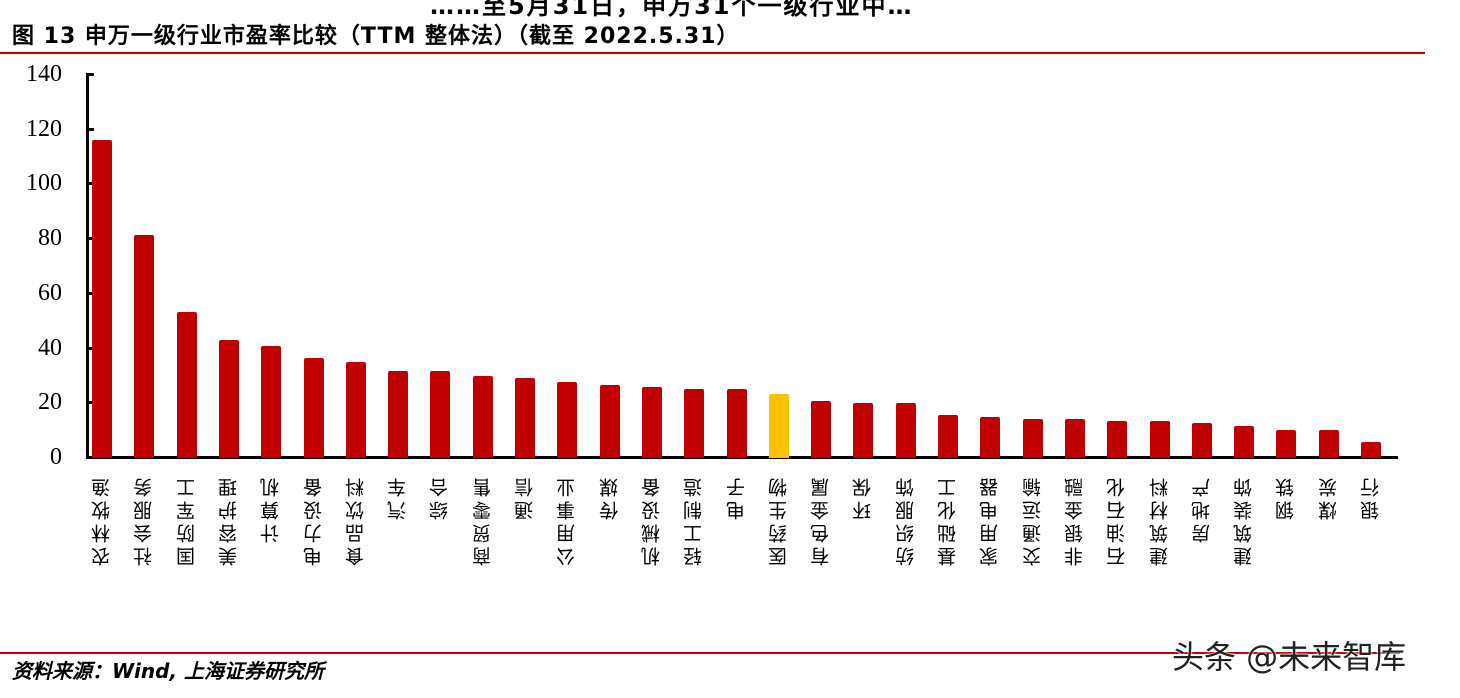 This screenshot has height=698, width=1460. What do you see at coordinates (525, 497) in the screenshot?
I see `x-category-label: 通信` at bounding box center [525, 497].